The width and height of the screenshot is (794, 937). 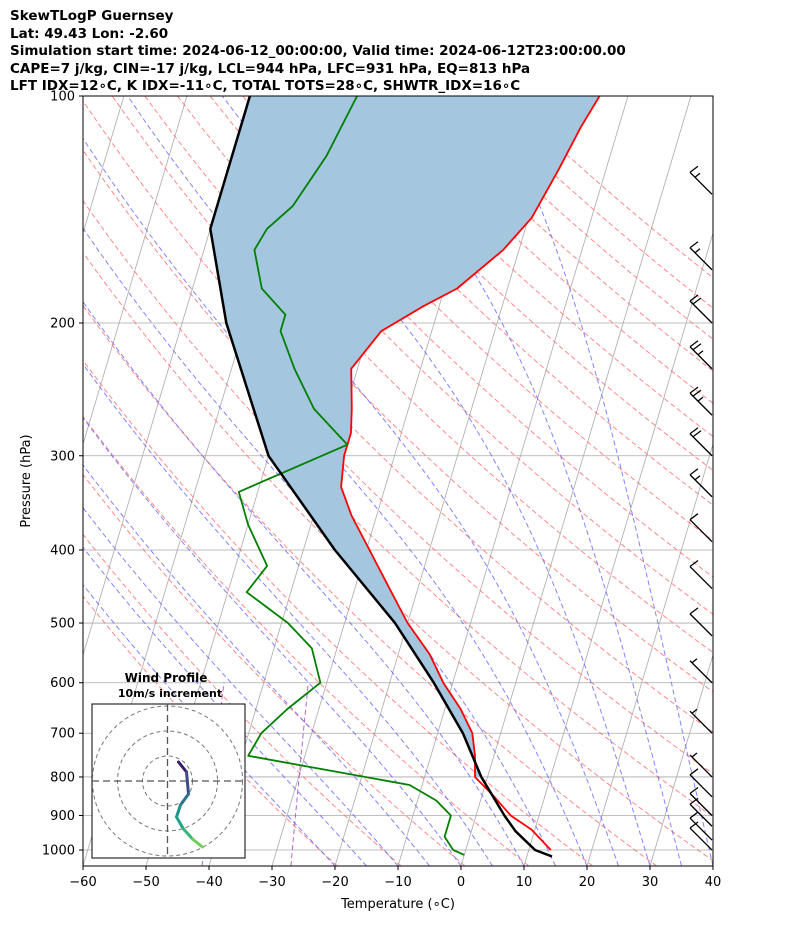 I want to click on x-tick-label: 40, so click(x=713, y=882).